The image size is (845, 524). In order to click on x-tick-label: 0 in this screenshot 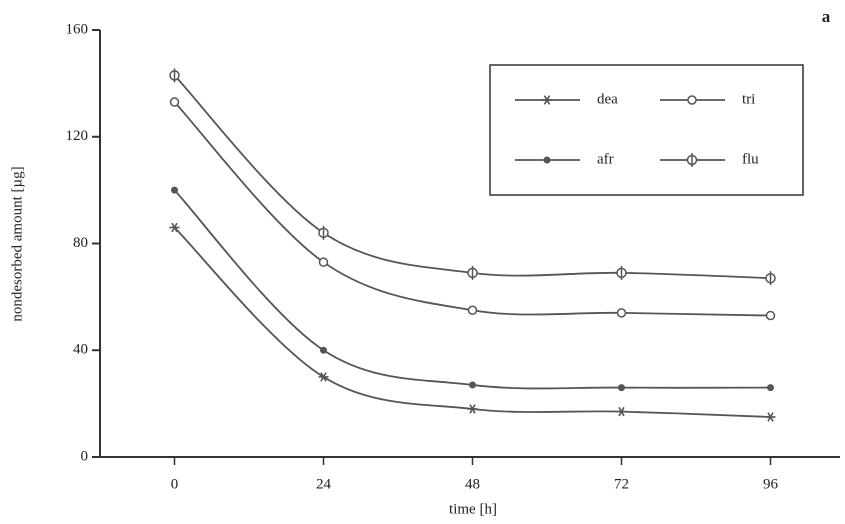, I will do `click(175, 484)`.